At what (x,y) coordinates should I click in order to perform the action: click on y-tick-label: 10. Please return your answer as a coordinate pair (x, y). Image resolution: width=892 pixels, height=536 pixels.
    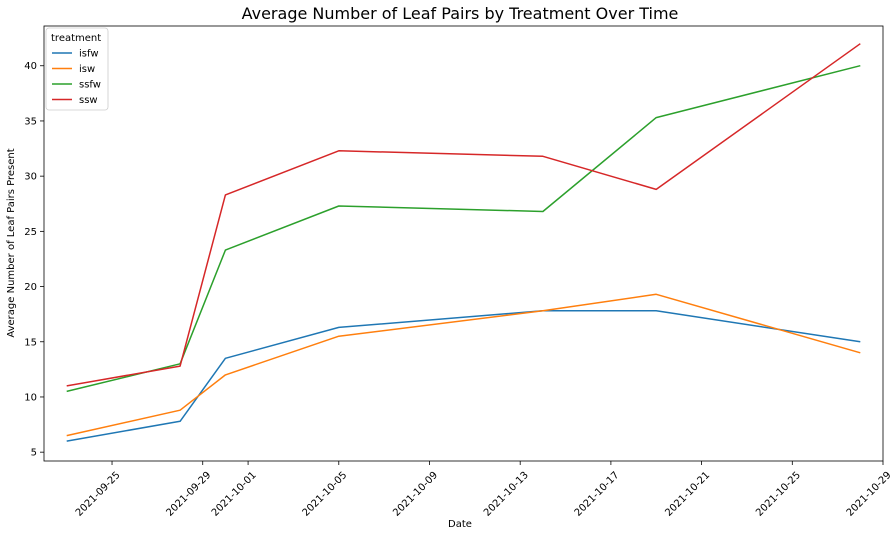
    Looking at the image, I should click on (30, 397).